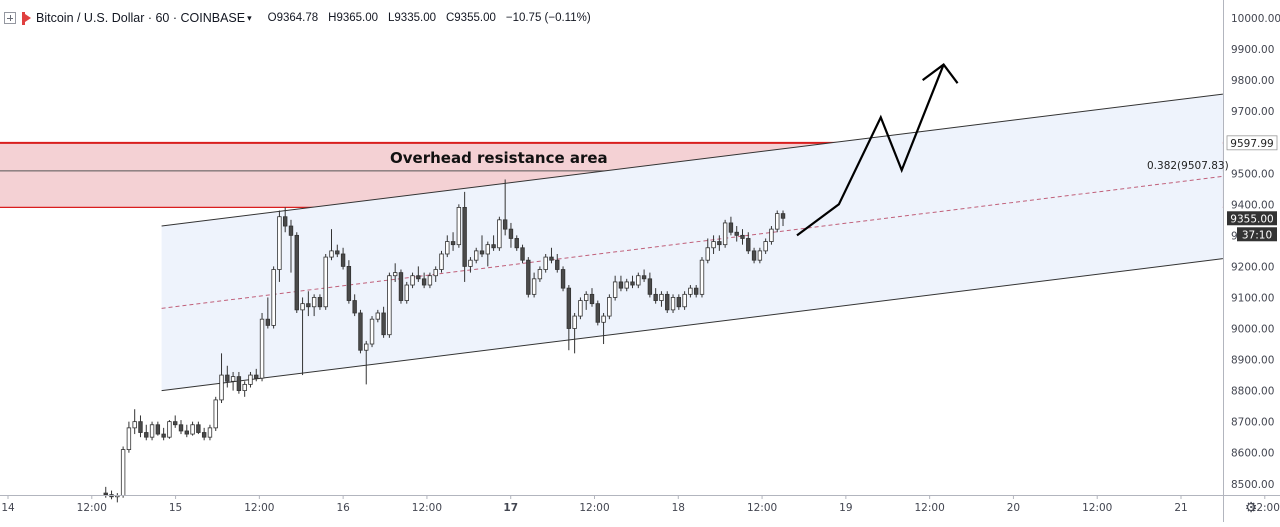 This screenshot has height=527, width=1280. What do you see at coordinates (678, 508) in the screenshot?
I see `x-tick-label: 18` at bounding box center [678, 508].